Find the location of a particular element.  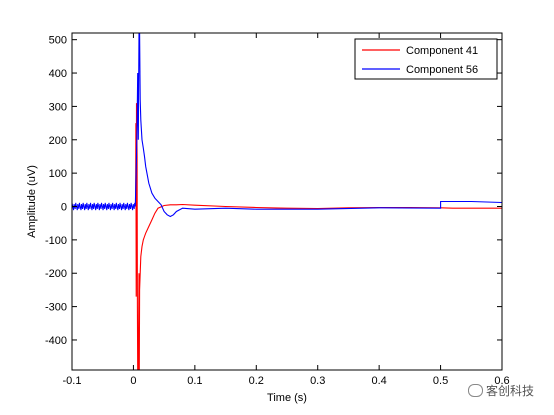

legend: Component 41 Component 56 is located at coordinates (426, 59).